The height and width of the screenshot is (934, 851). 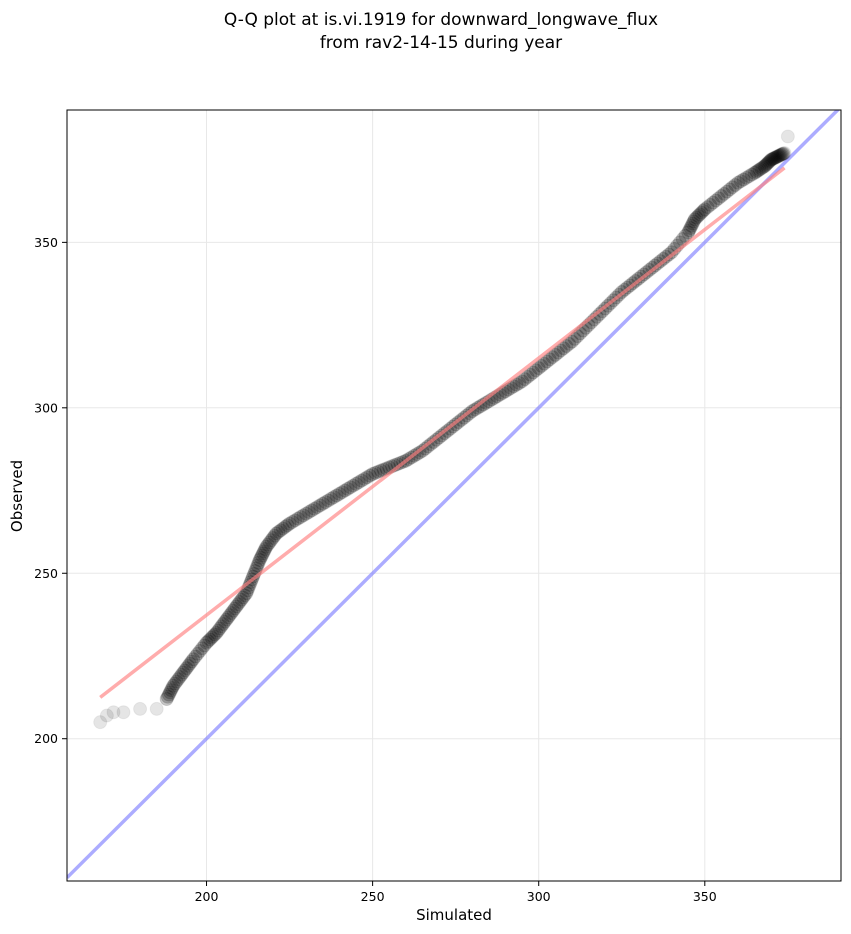 What do you see at coordinates (705, 896) in the screenshot?
I see `x-tick-label: 350` at bounding box center [705, 896].